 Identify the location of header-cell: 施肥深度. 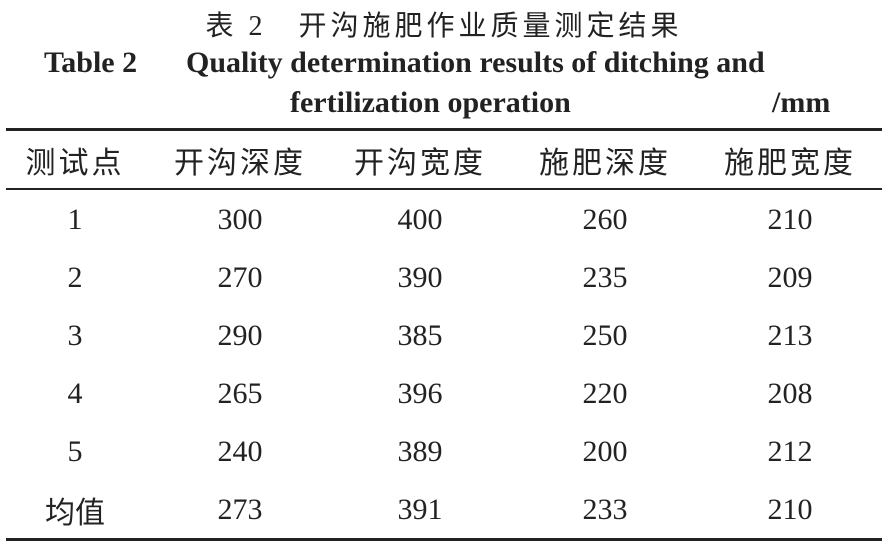
(605, 163).